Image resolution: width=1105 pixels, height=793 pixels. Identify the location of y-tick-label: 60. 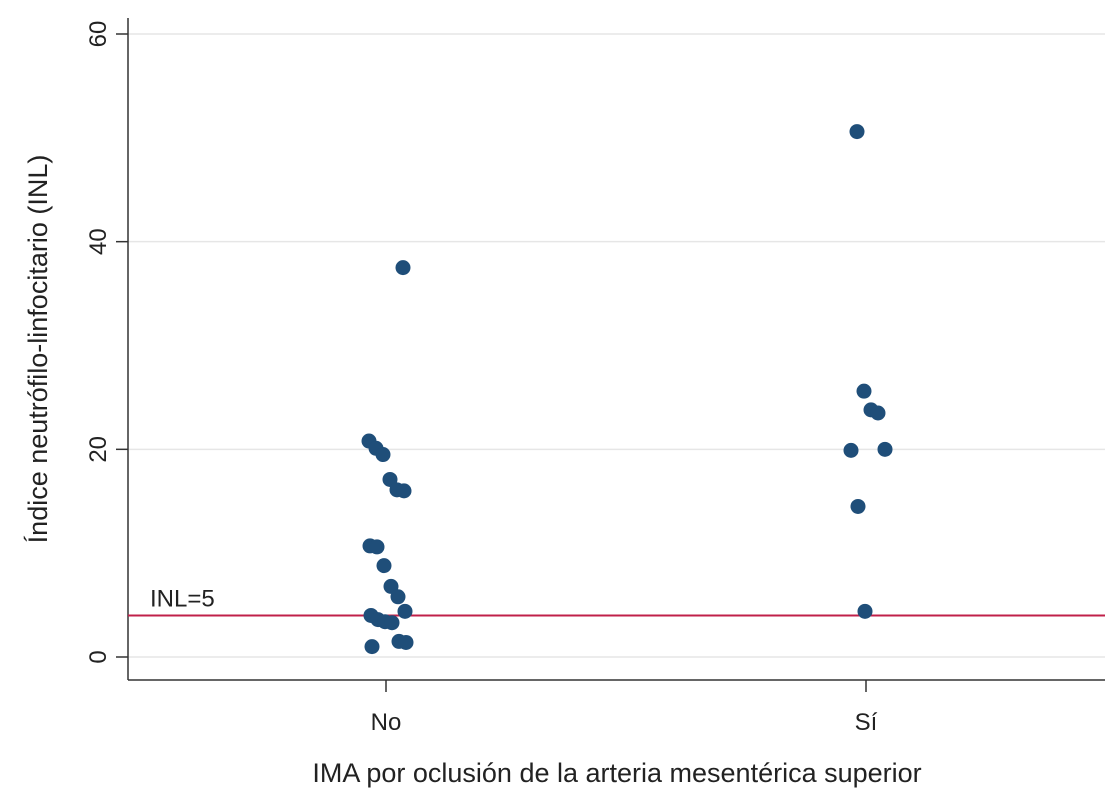
(98, 34).